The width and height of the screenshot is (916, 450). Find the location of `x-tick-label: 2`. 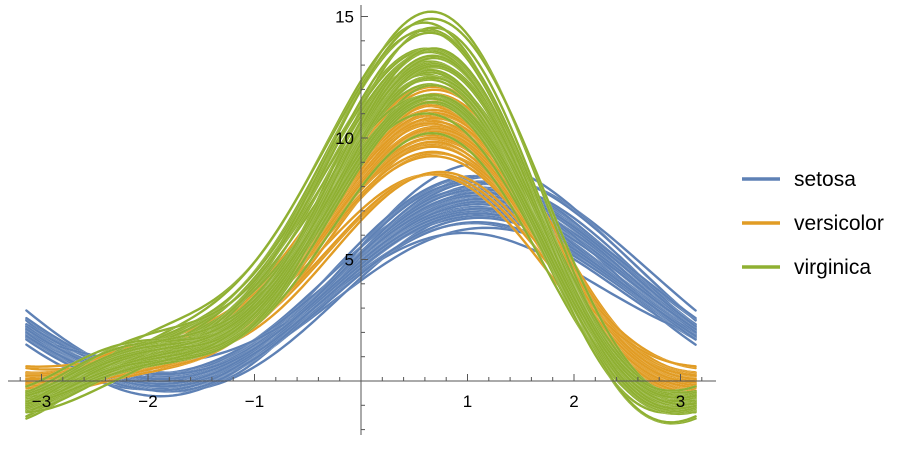

x-tick-label: 2 is located at coordinates (573, 401).